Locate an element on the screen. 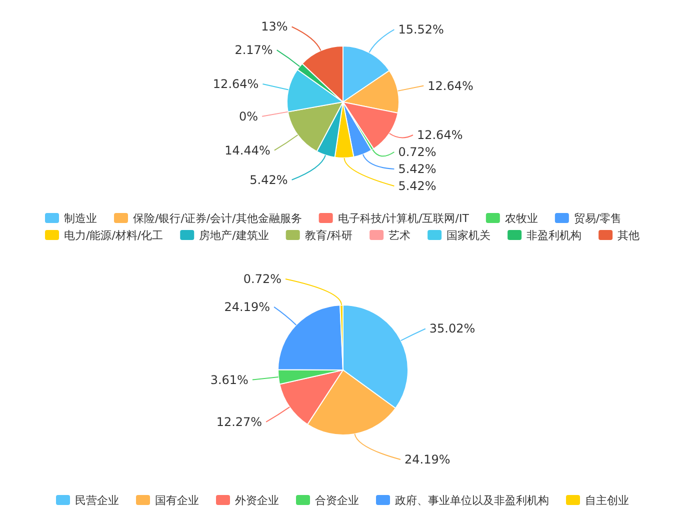  legend-label: 保险/银行/证券/会计/其他金融服务 is located at coordinates (217, 218).